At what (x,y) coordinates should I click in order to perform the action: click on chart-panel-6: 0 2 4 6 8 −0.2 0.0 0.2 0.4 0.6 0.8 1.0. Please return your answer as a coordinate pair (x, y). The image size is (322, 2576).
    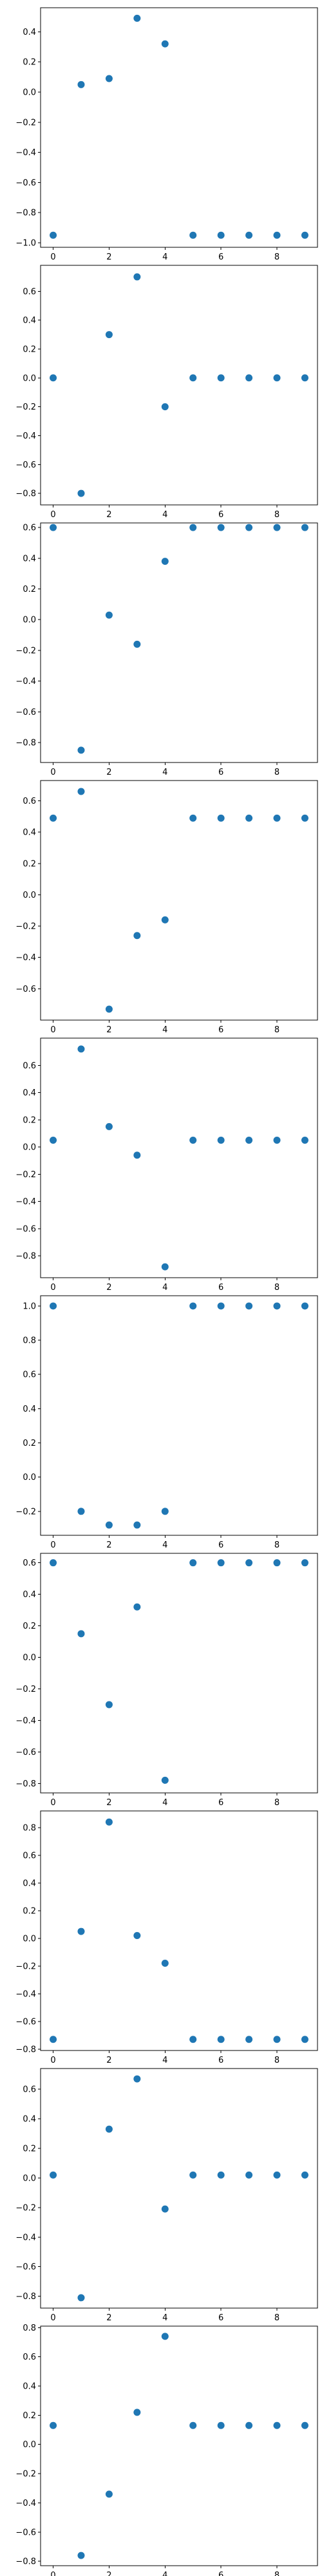
    Looking at the image, I should click on (167, 1422).